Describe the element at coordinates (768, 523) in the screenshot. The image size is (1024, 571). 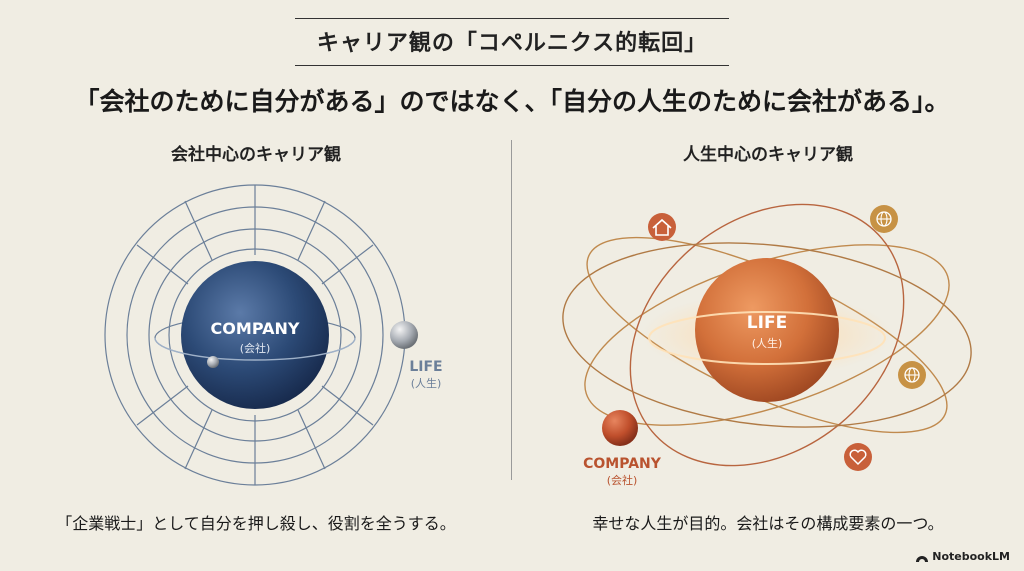
I see `right-caption: 幸せな人生が目的。会社はその構成要素の一つ。` at that location.